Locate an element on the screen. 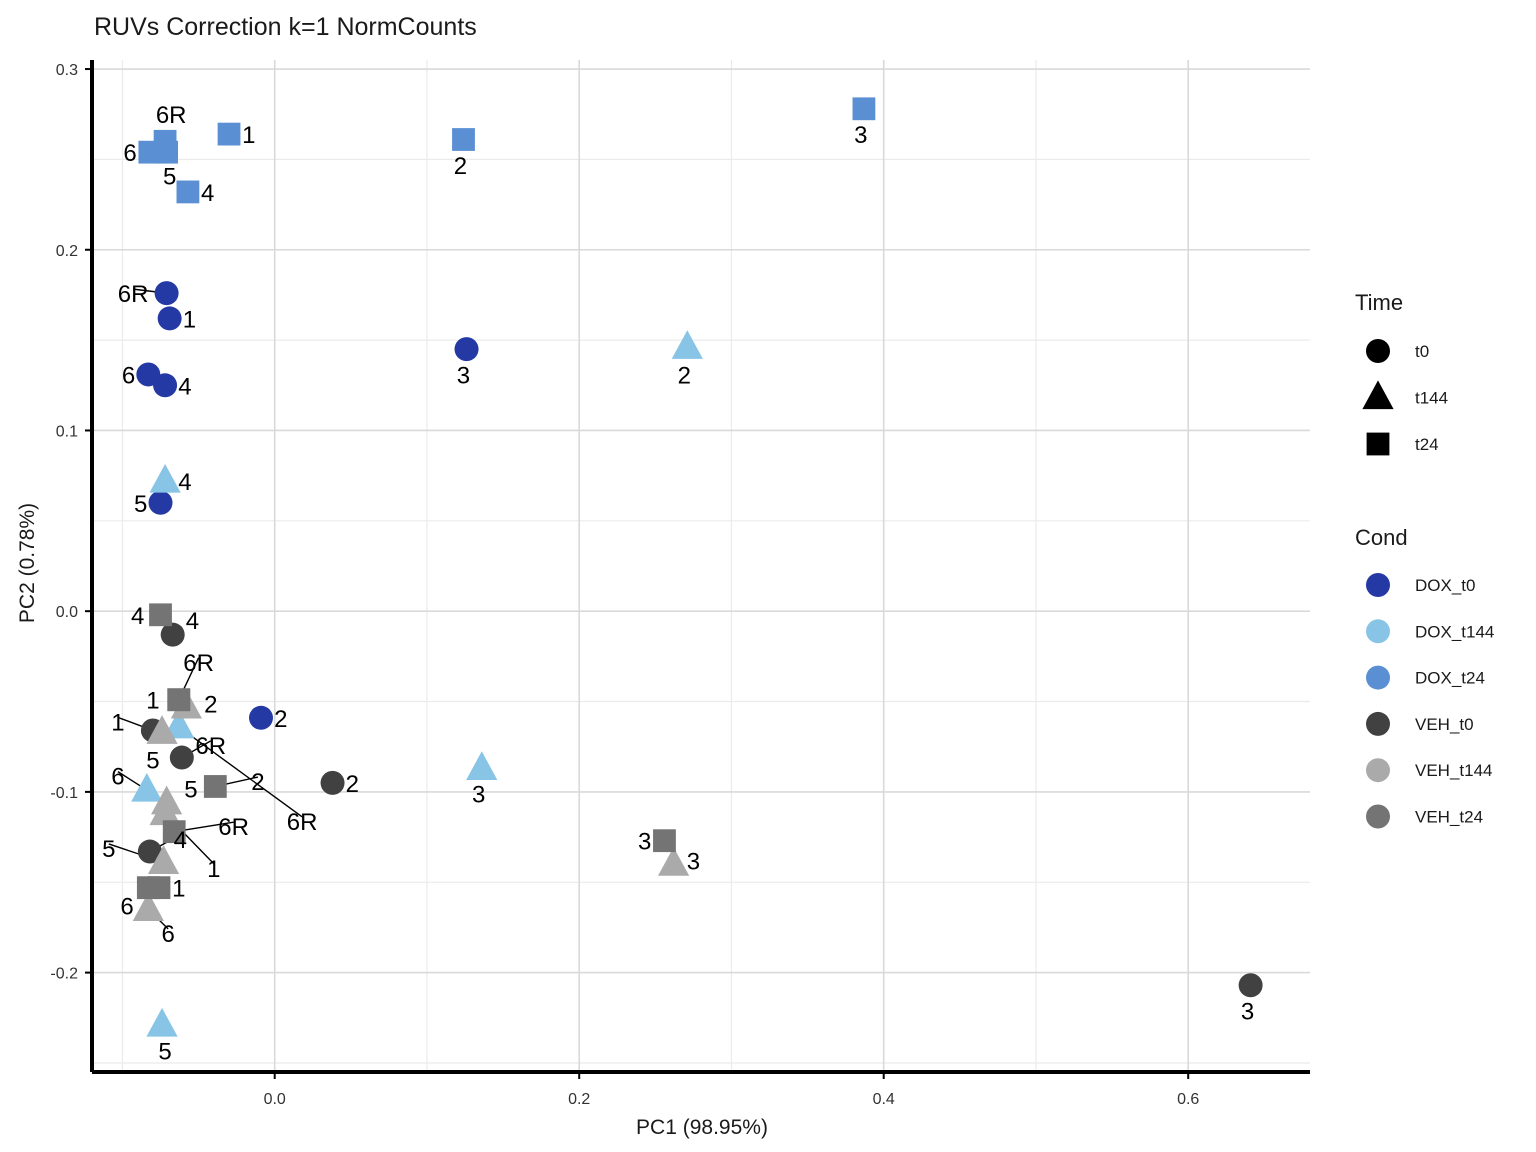 This screenshot has height=1152, width=1536. legend-cond-label: VEH_t0 is located at coordinates (1444, 724).